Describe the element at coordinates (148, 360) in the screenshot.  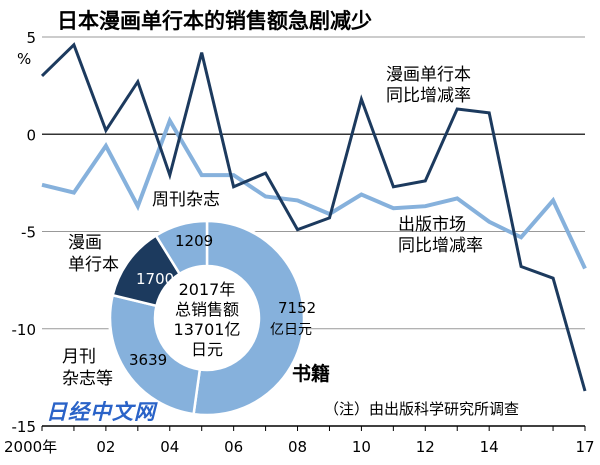
I see `slice-value: 3639` at that location.